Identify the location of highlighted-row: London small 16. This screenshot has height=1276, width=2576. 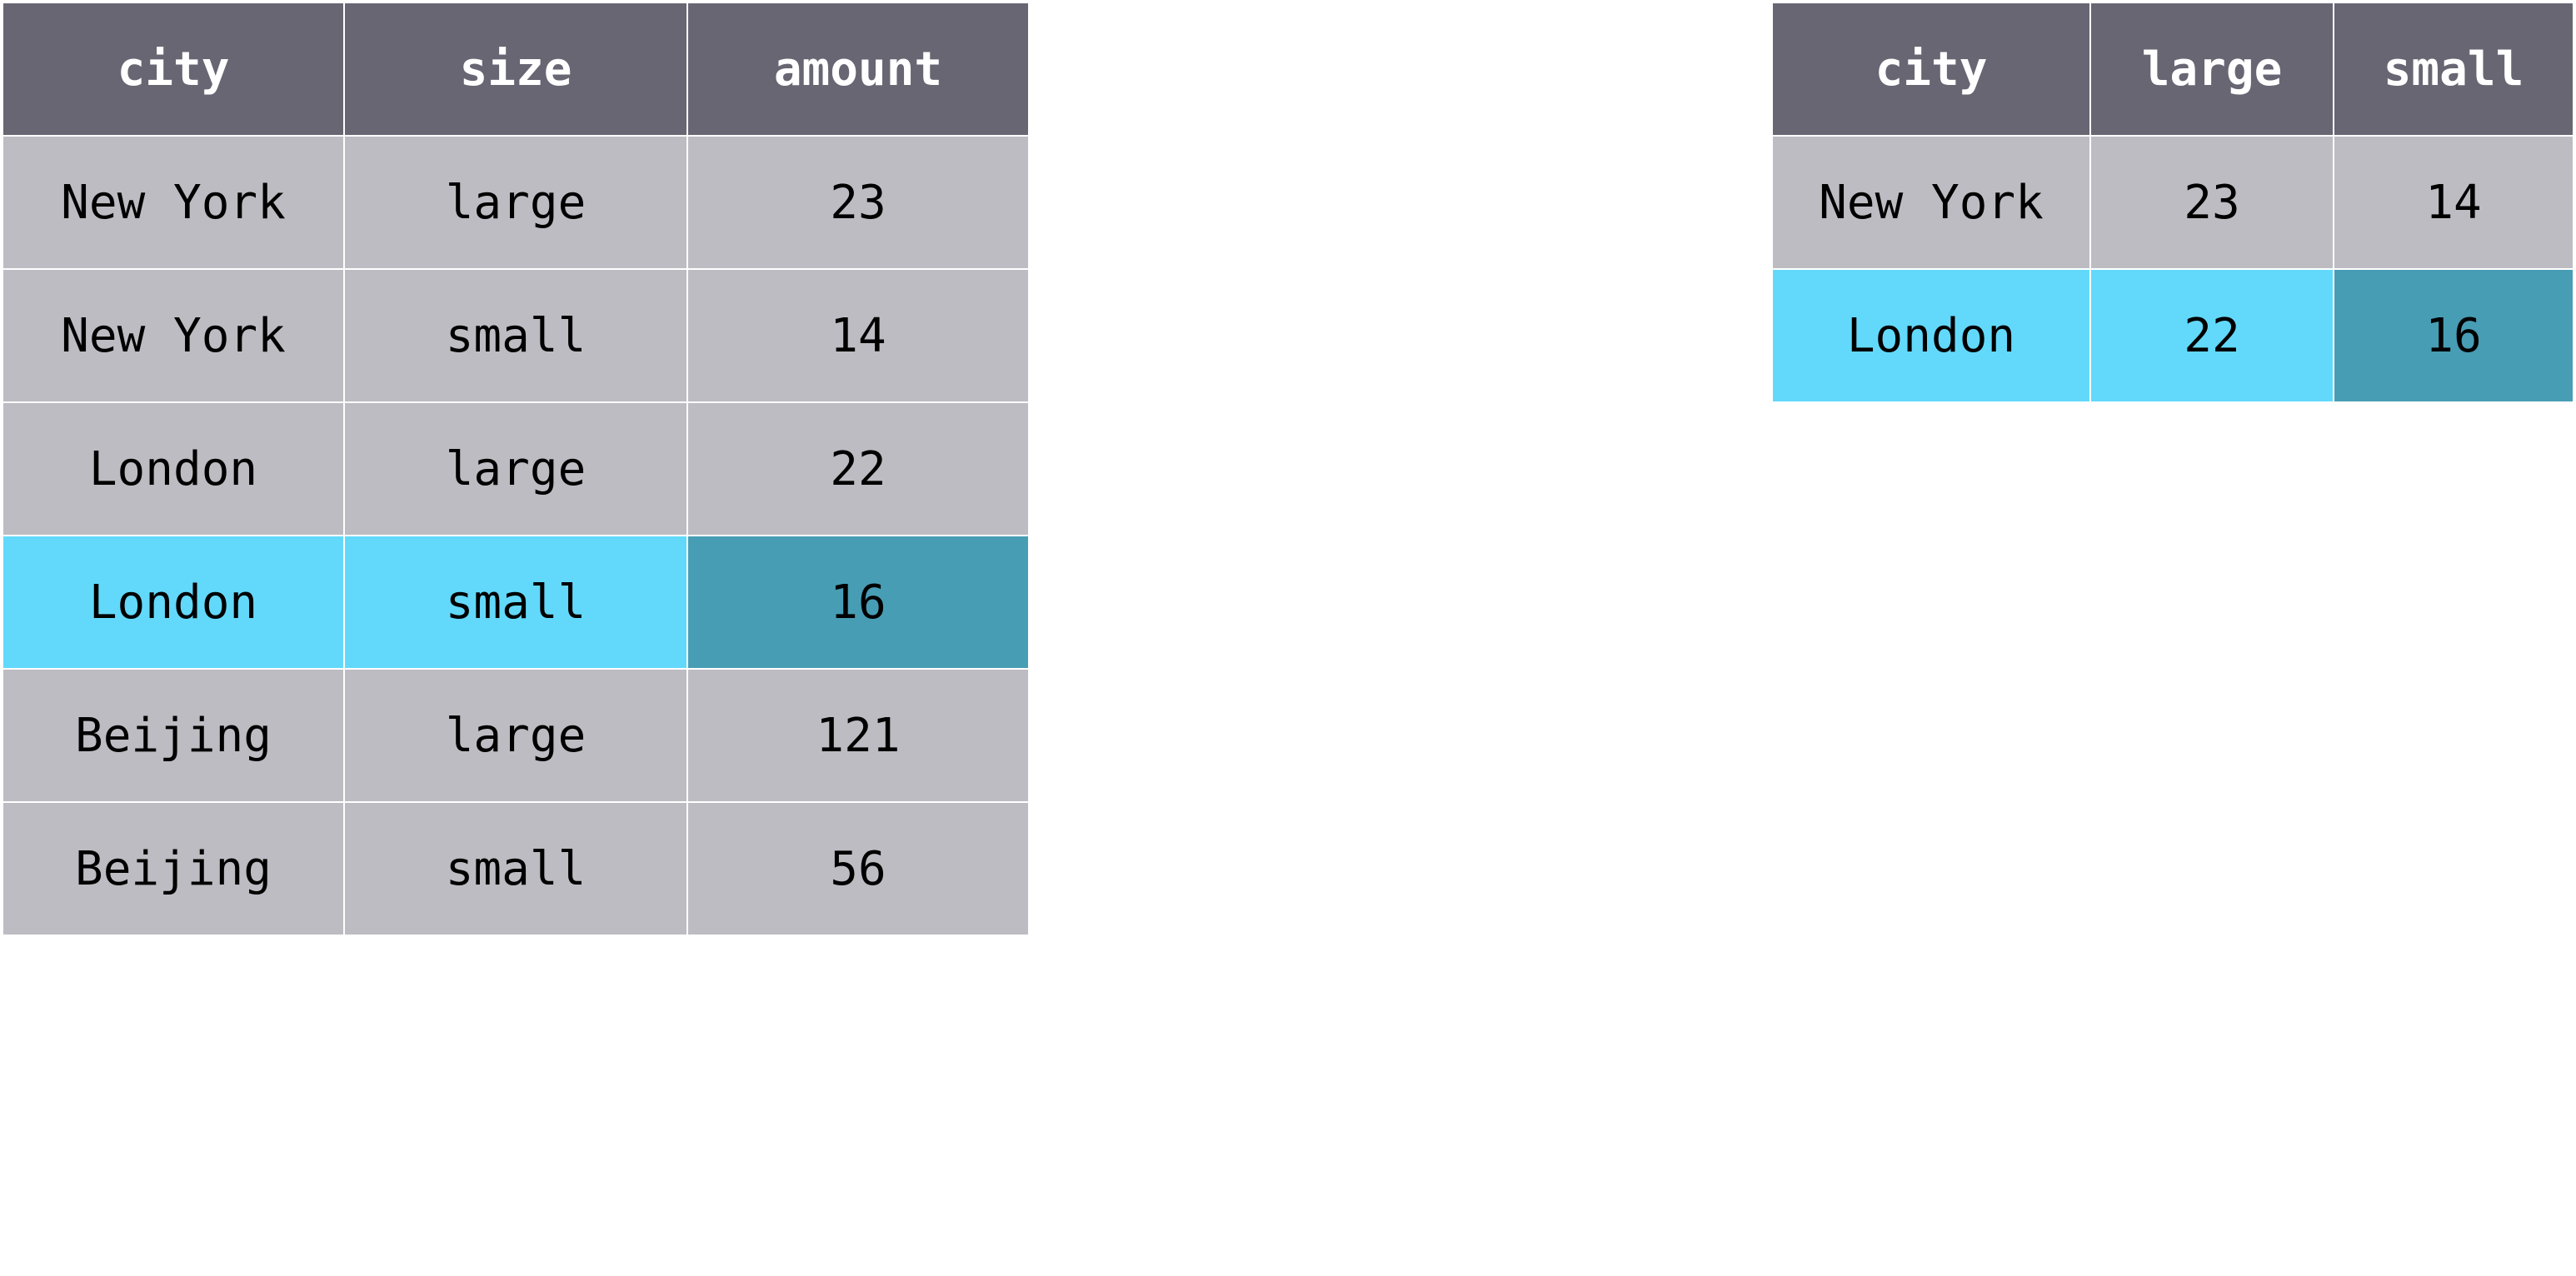
(516, 602).